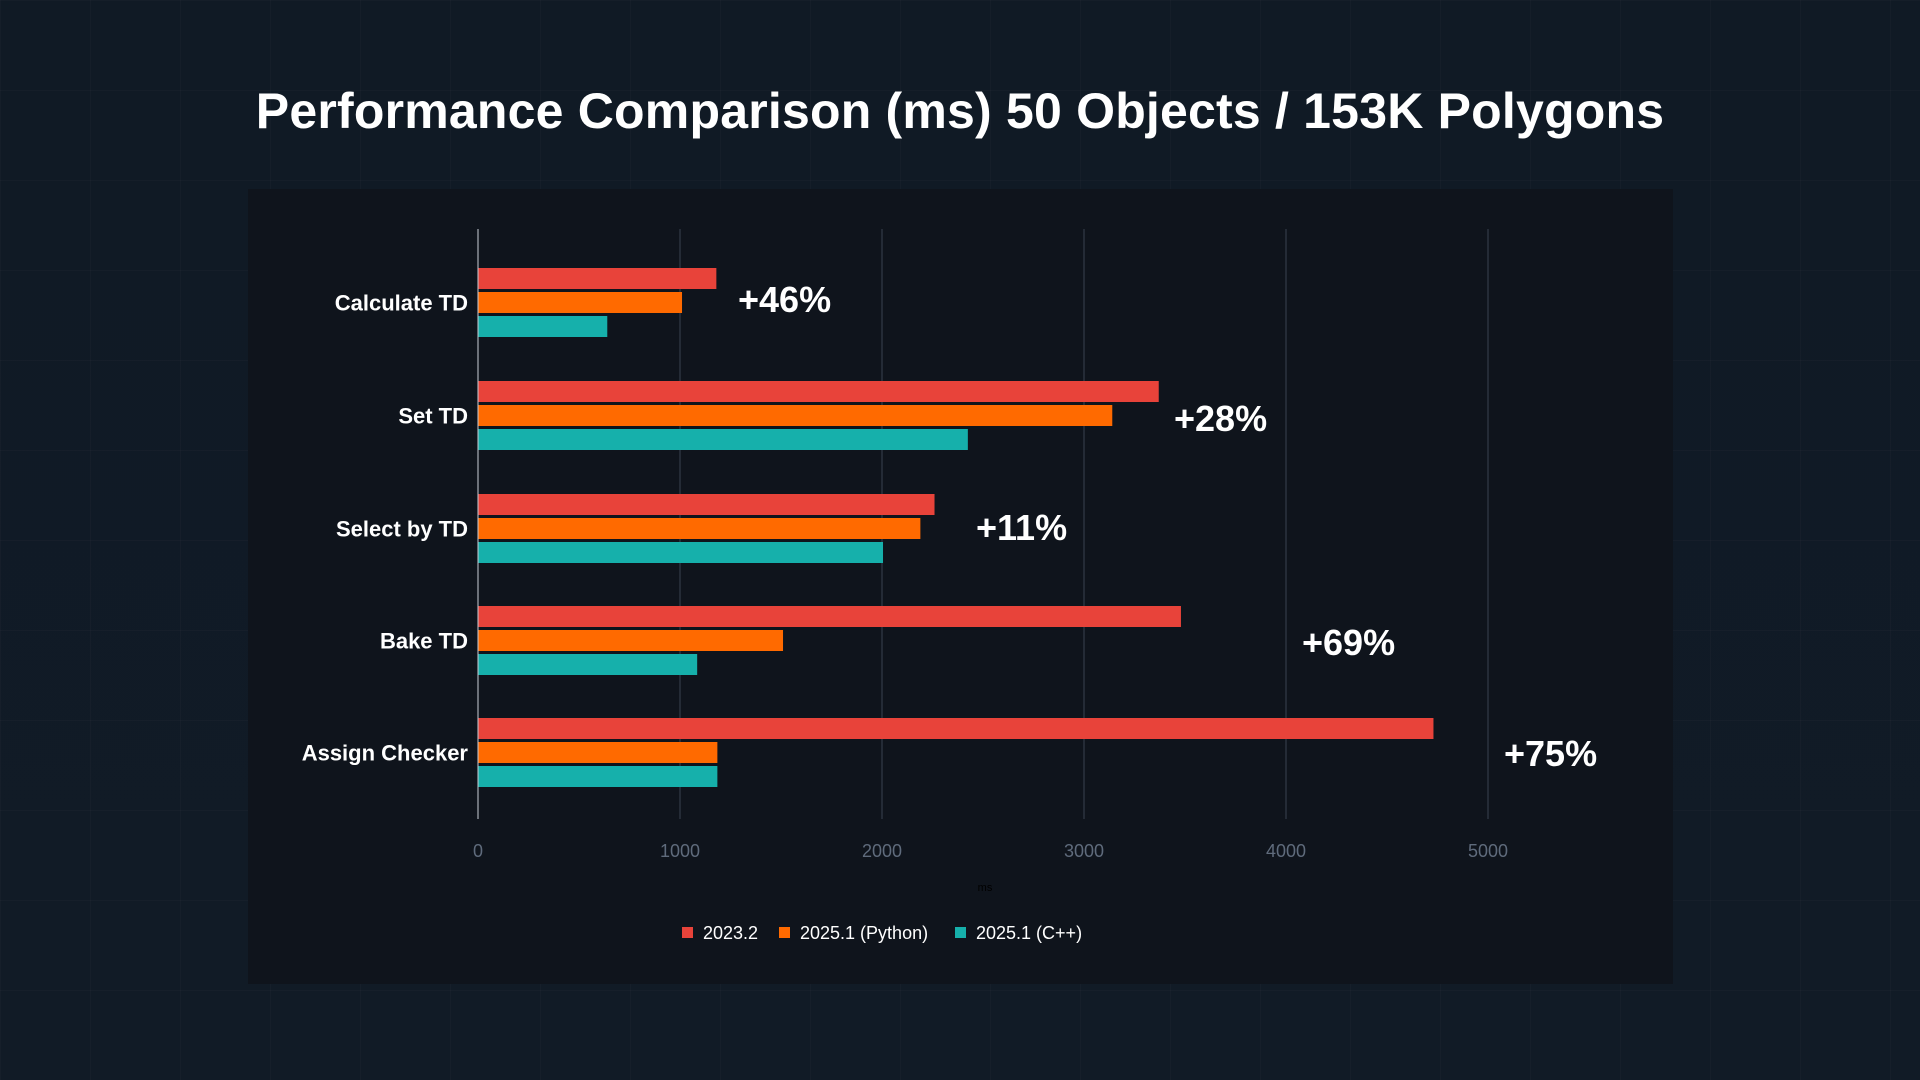  What do you see at coordinates (402, 529) in the screenshot?
I see `category-label-2: Select by TD` at bounding box center [402, 529].